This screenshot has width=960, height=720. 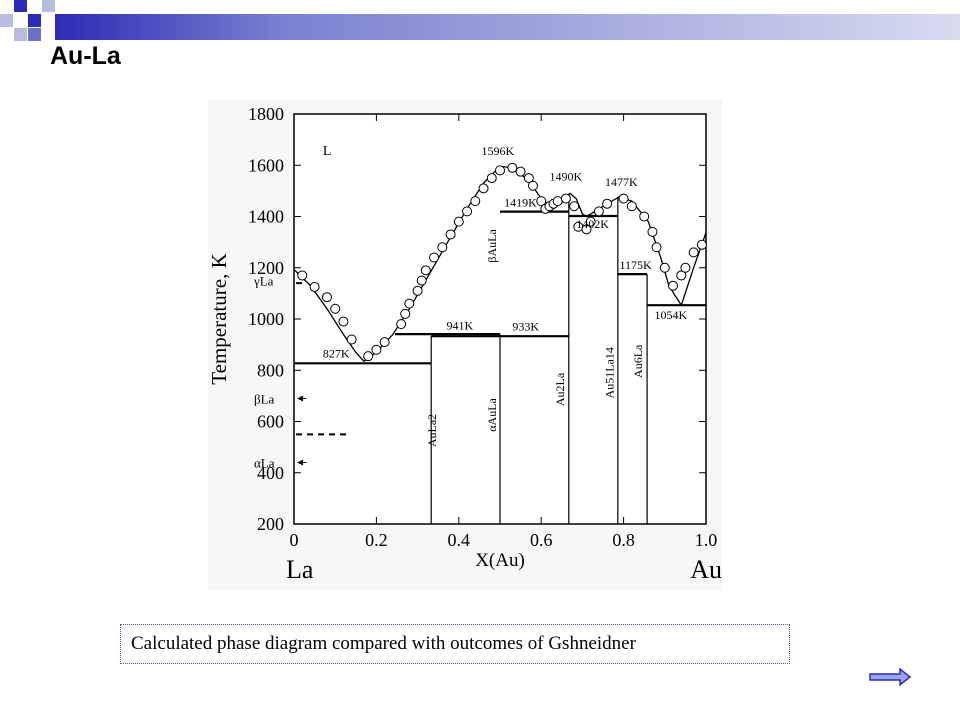 What do you see at coordinates (459, 325) in the screenshot?
I see `invariant-label: 941K` at bounding box center [459, 325].